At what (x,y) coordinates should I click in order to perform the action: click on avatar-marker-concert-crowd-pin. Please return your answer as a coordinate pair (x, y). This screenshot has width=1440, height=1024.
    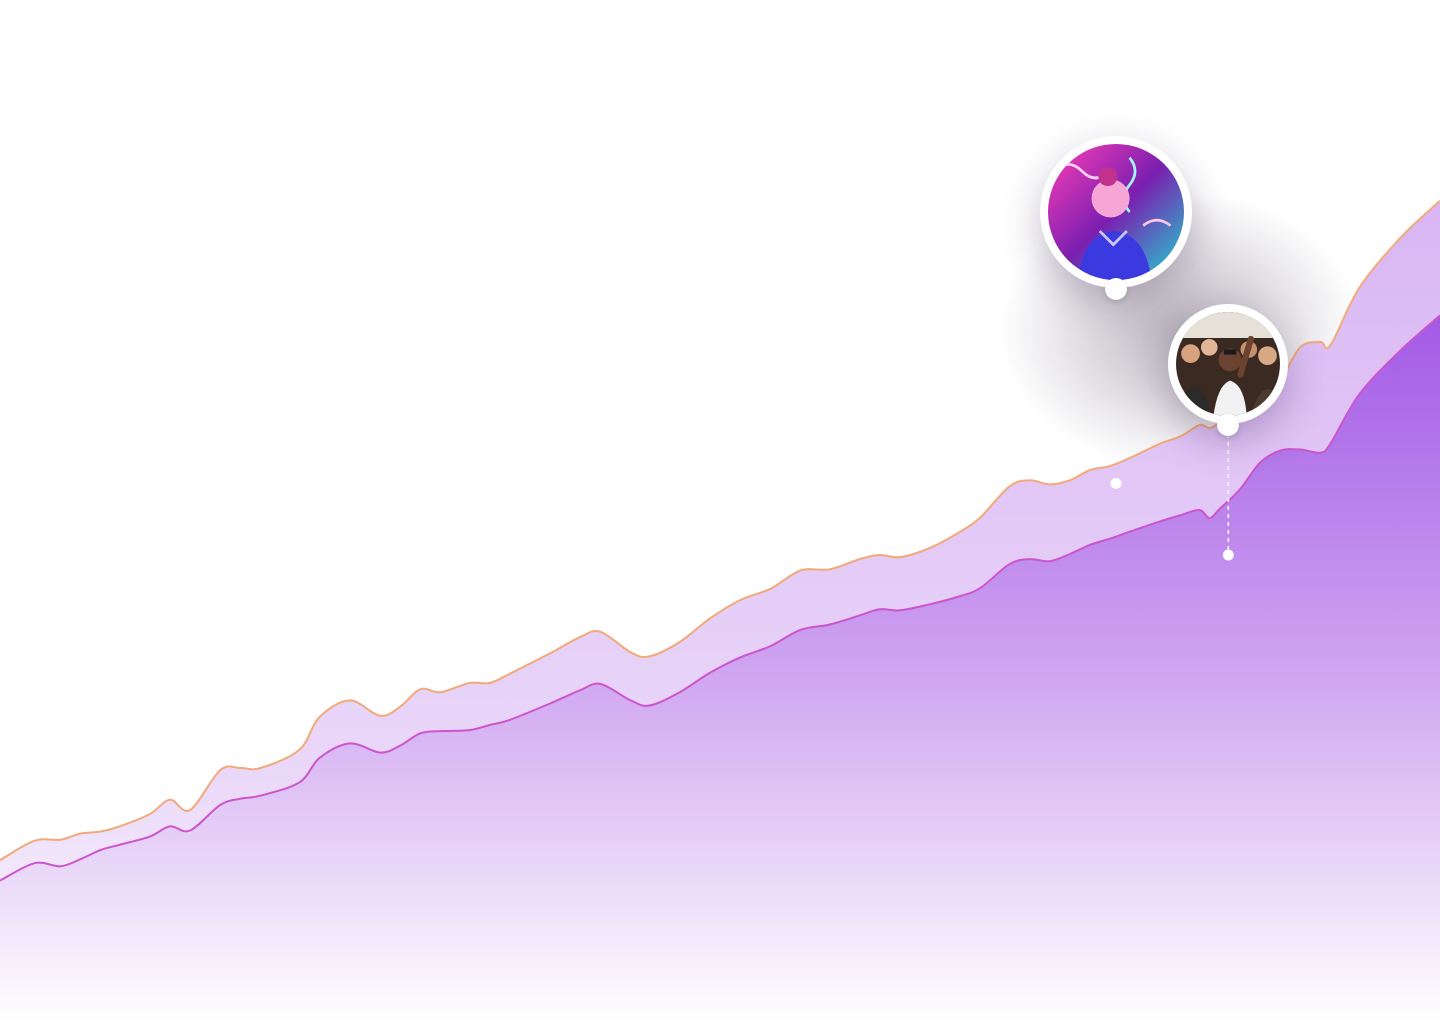
    Looking at the image, I should click on (1228, 425).